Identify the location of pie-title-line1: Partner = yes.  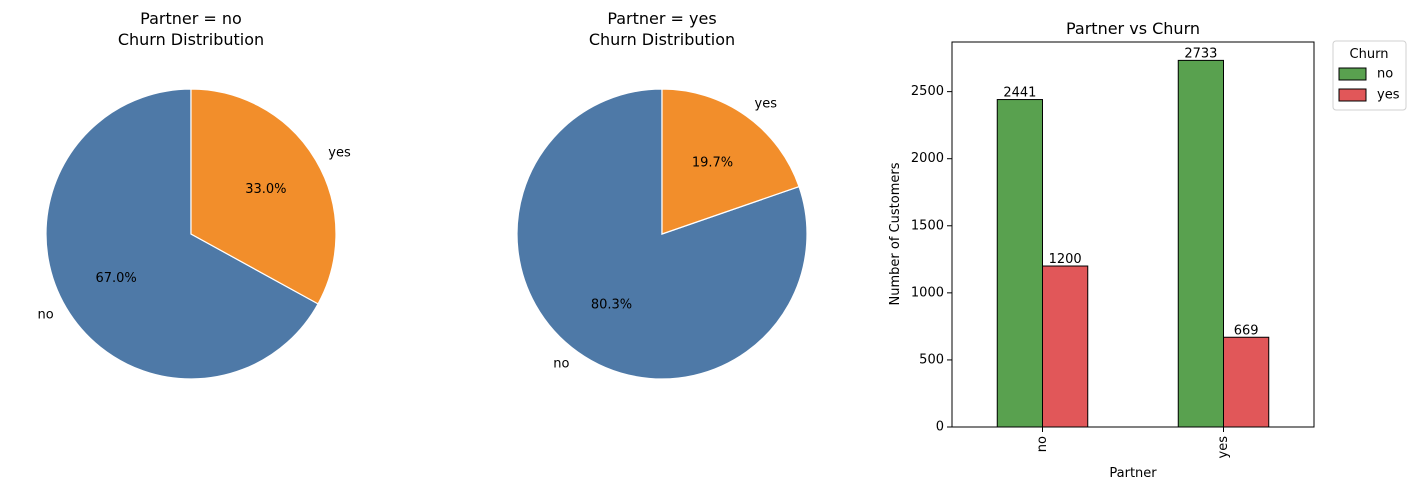
(661, 18).